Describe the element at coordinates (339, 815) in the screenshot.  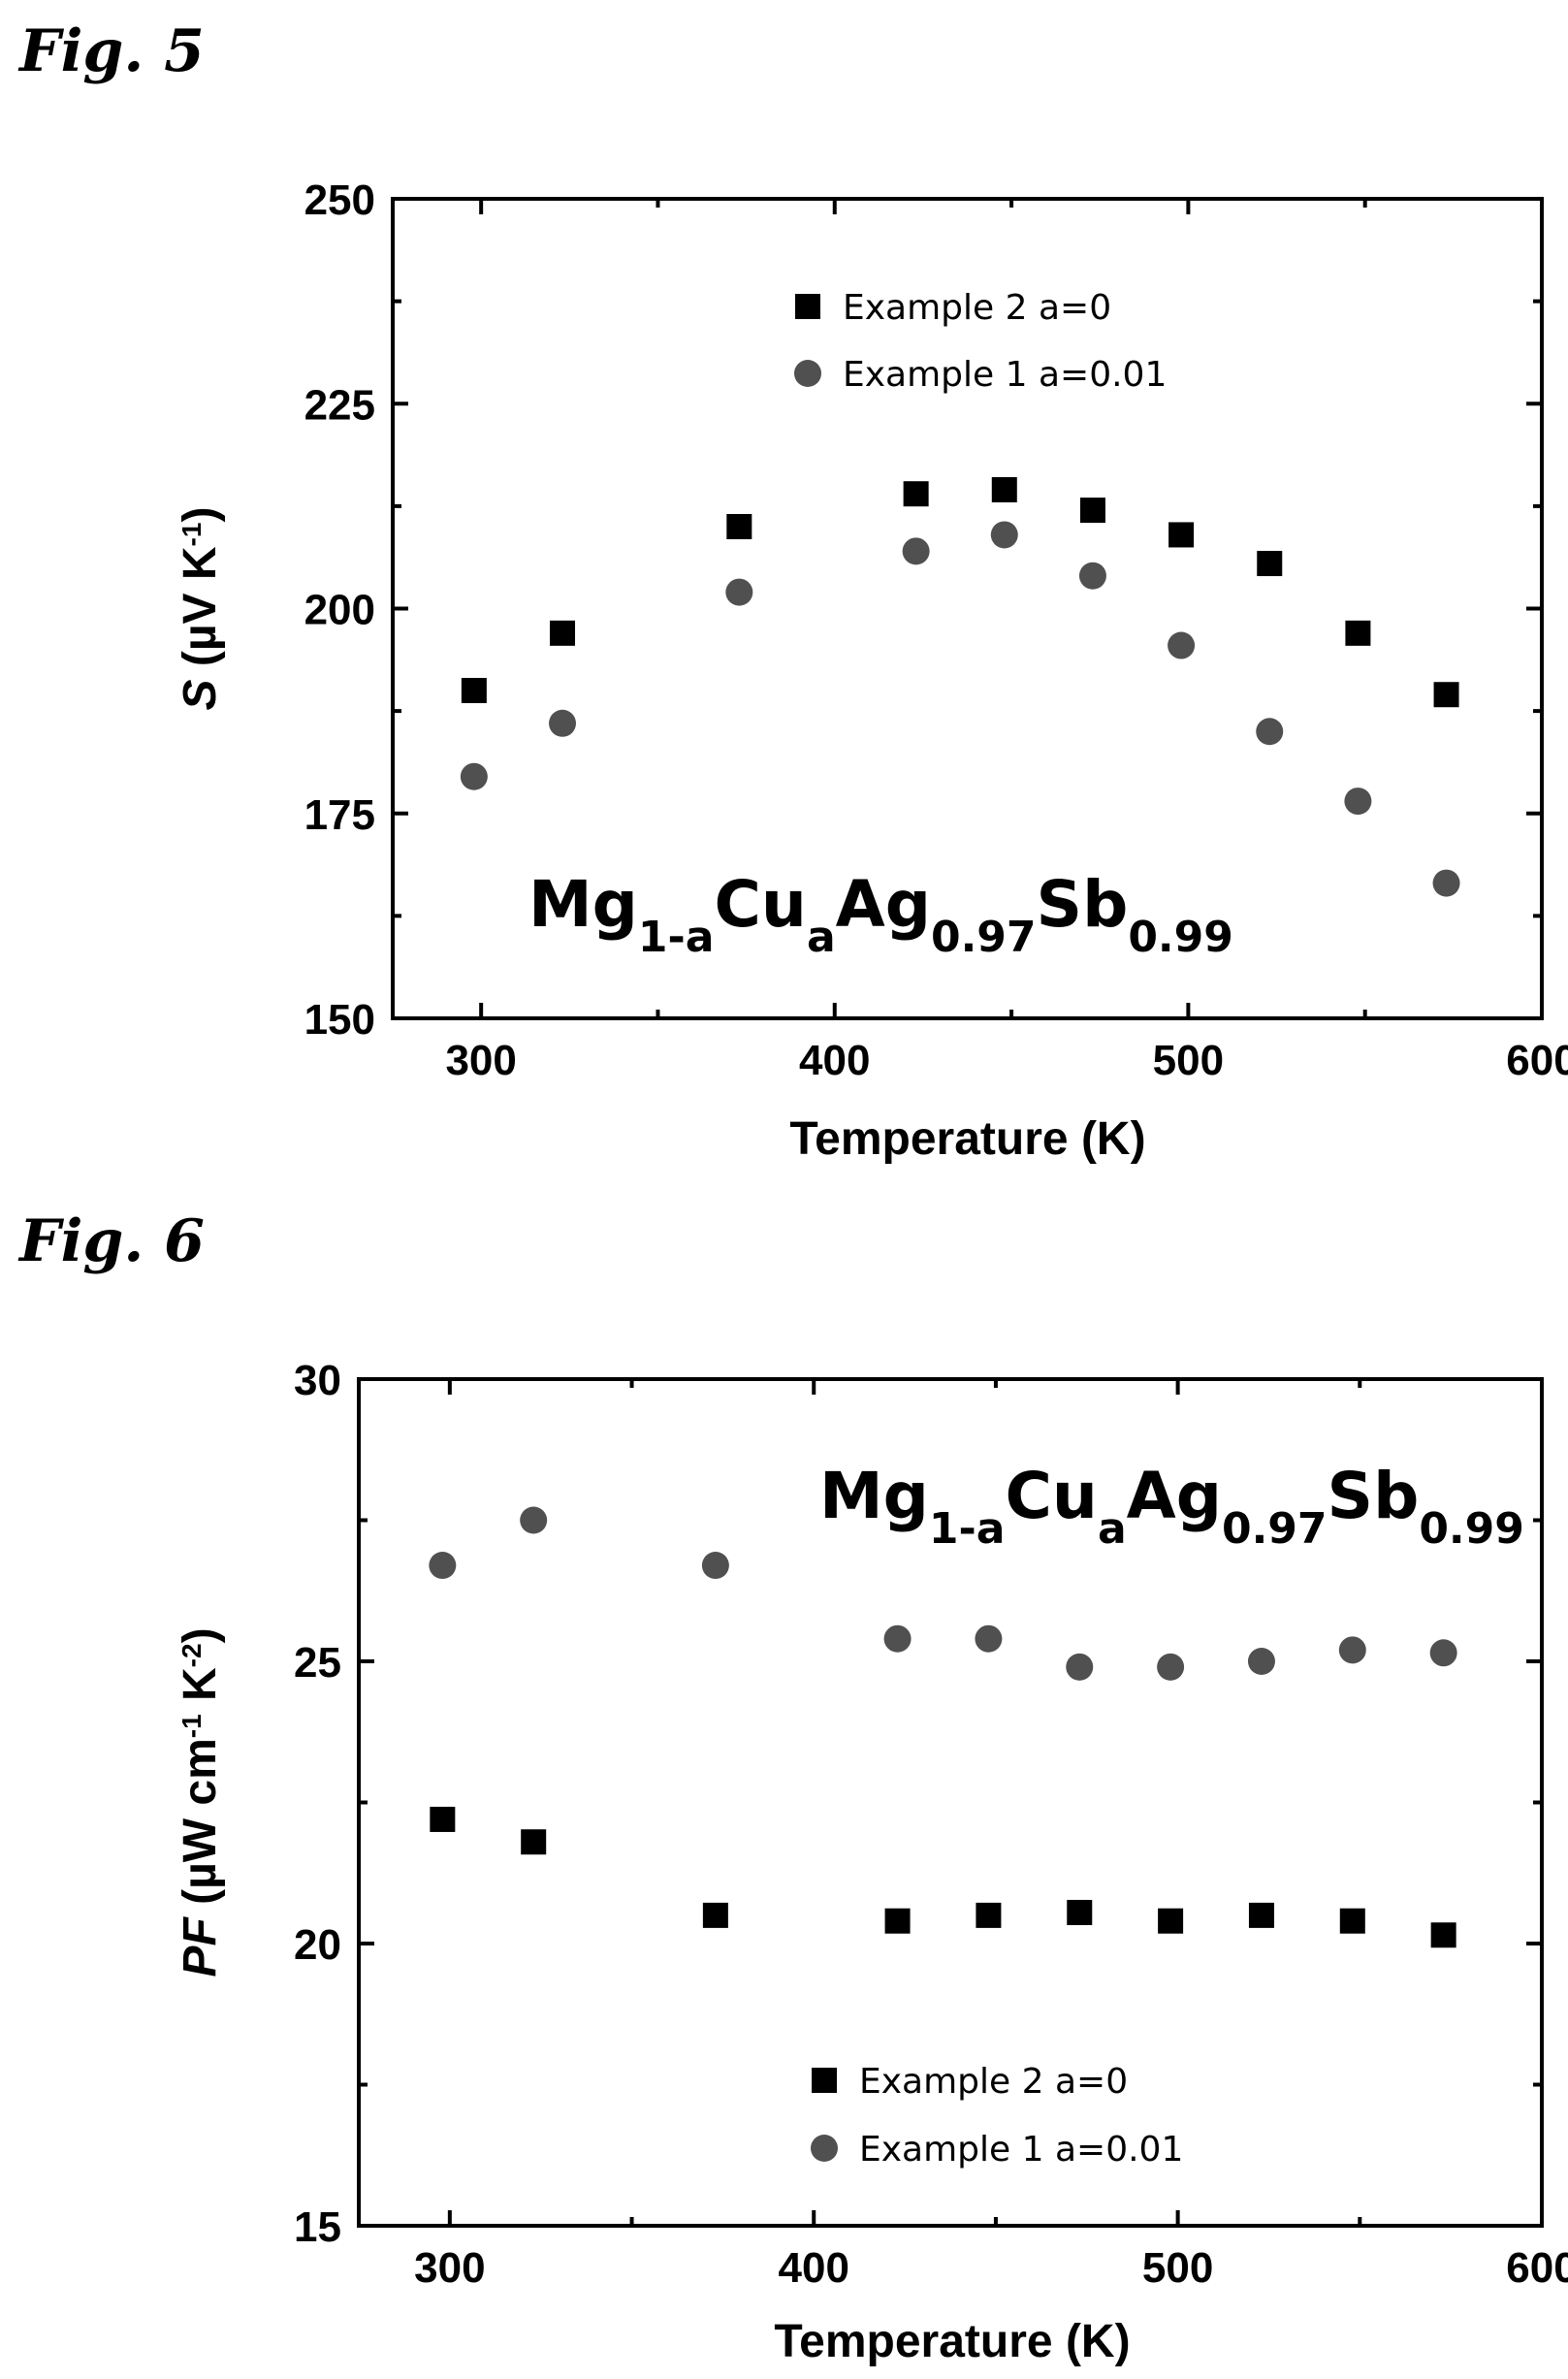
I see `y-tick-label: 175` at that location.